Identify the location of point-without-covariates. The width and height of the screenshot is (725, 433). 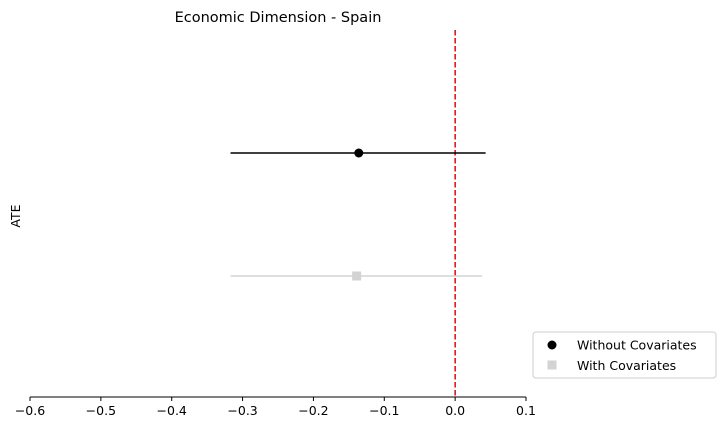
(359, 153).